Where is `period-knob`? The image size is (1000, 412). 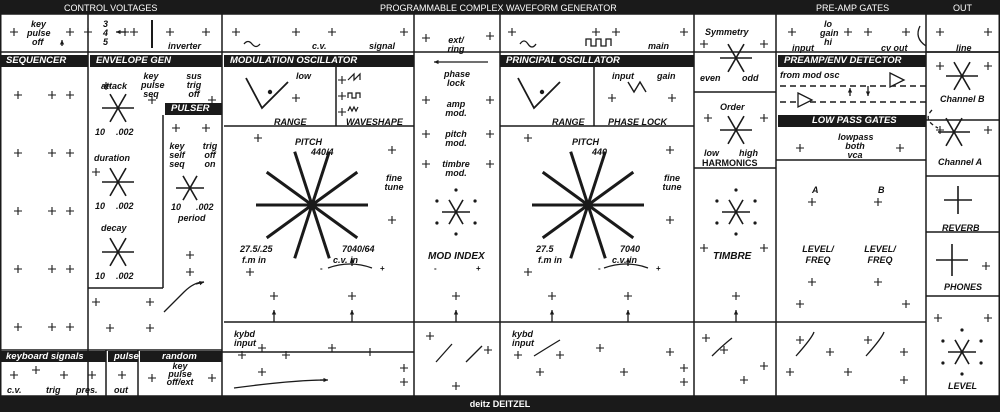
period-knob is located at coordinates (190, 188).